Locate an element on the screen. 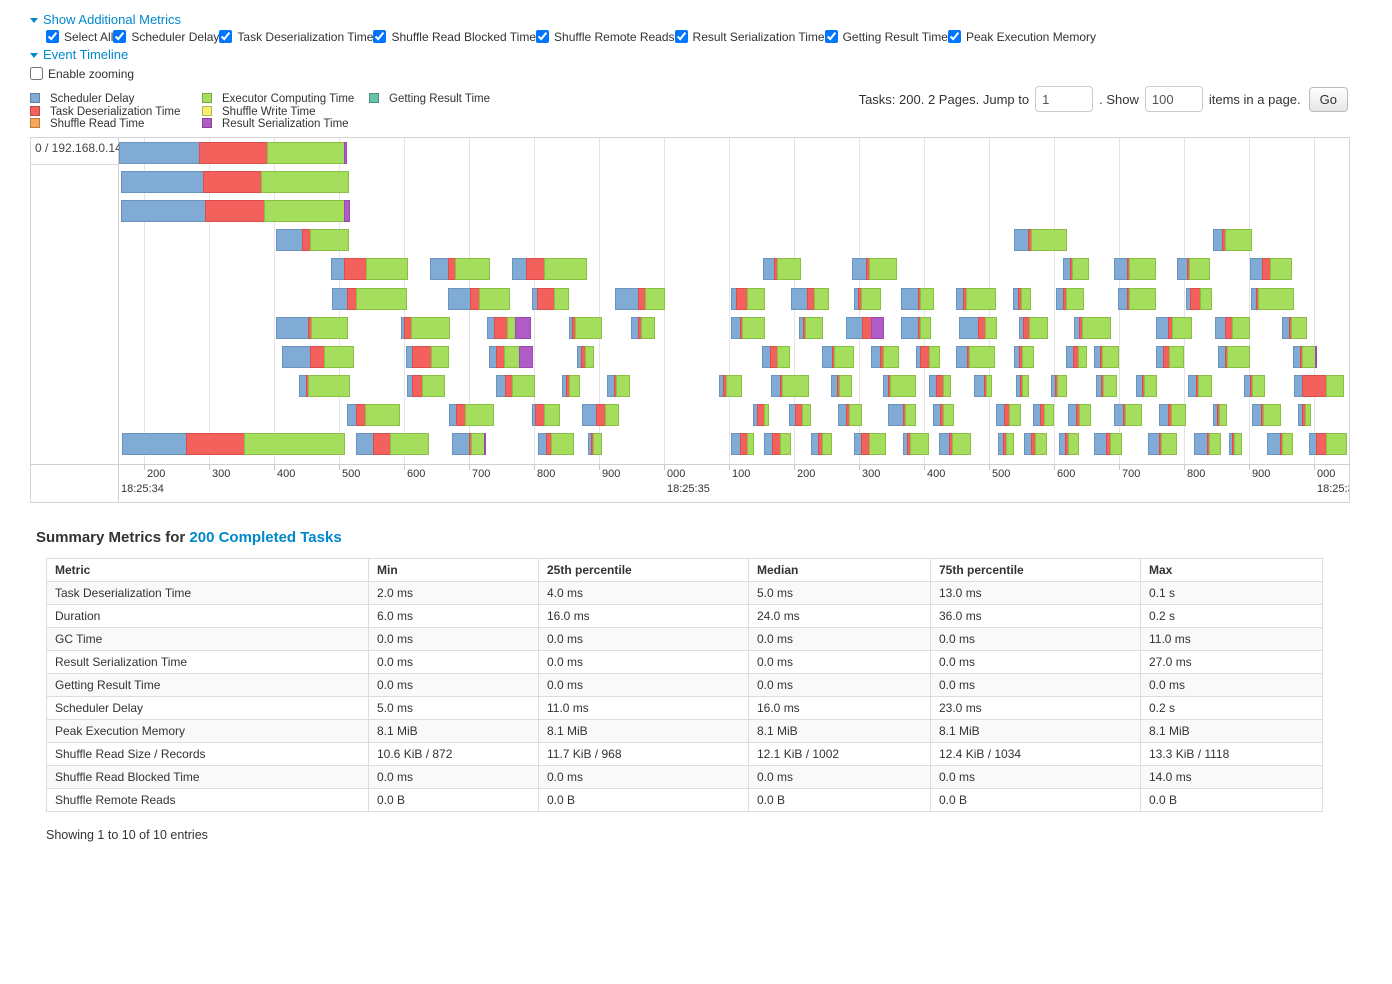  metric-checkbox-item: Shuffle Remote Reads is located at coordinates (605, 37).